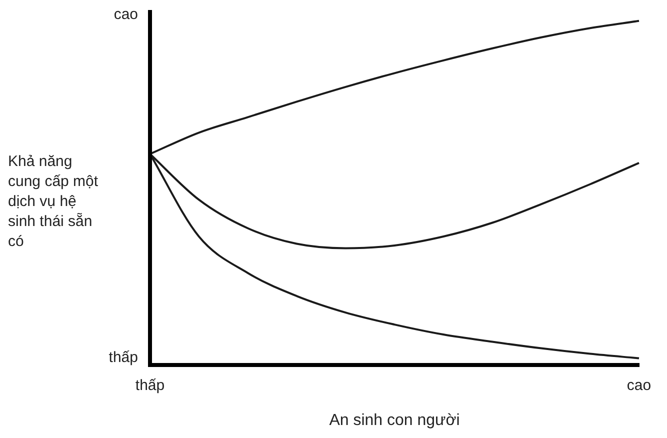  Describe the element at coordinates (394, 420) in the screenshot. I see `x-axis-title: An sinh con người` at that location.